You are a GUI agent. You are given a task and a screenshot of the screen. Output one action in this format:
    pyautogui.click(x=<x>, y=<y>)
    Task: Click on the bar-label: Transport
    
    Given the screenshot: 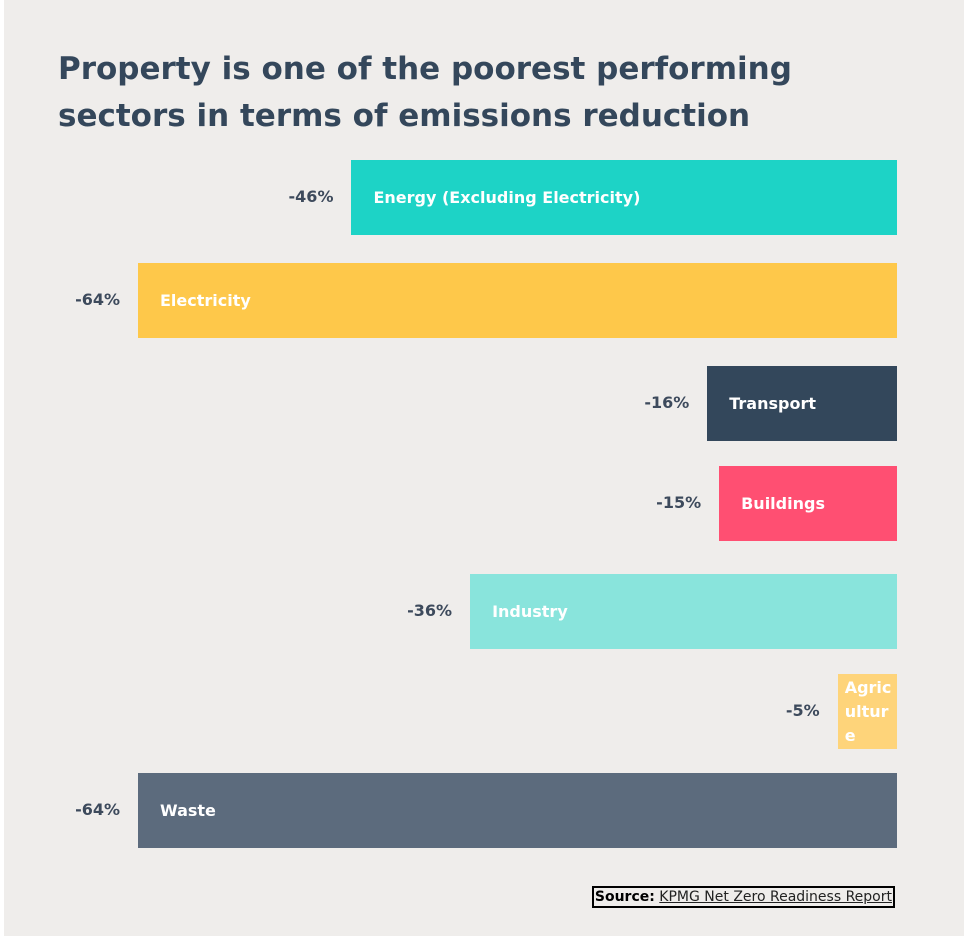 What is the action you would take?
    pyautogui.click(x=772, y=403)
    